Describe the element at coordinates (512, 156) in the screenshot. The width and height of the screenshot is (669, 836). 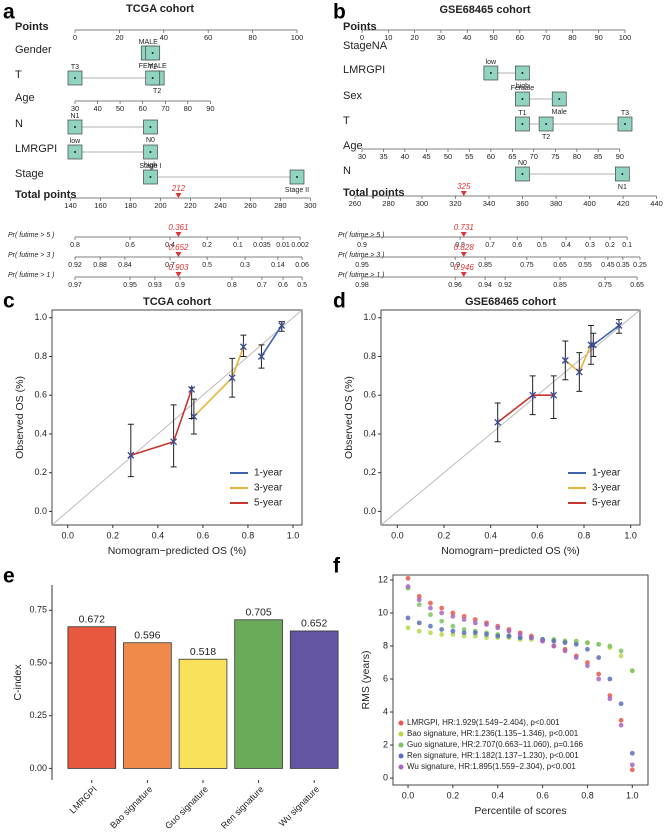
I see `tick-label: 65` at that location.